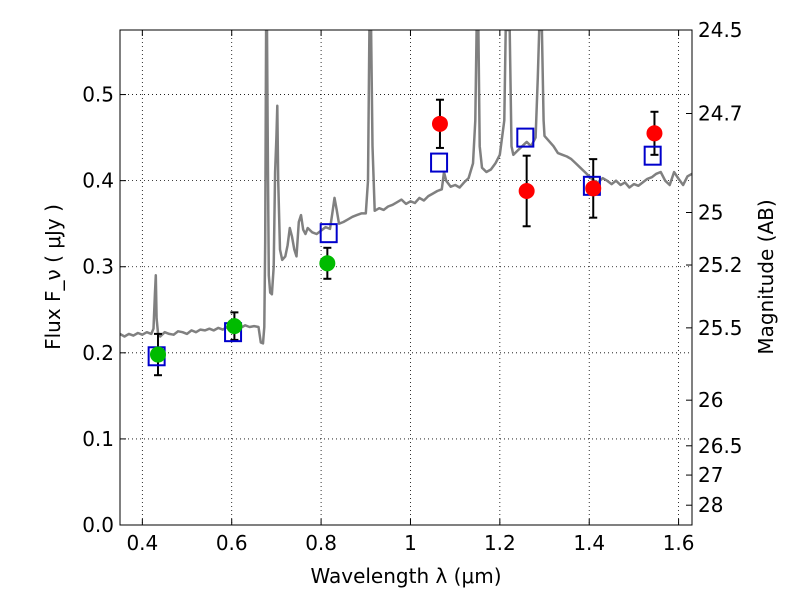 The width and height of the screenshot is (800, 600). Describe the element at coordinates (720, 30) in the screenshot. I see `right-tick-label: 24.5` at that location.